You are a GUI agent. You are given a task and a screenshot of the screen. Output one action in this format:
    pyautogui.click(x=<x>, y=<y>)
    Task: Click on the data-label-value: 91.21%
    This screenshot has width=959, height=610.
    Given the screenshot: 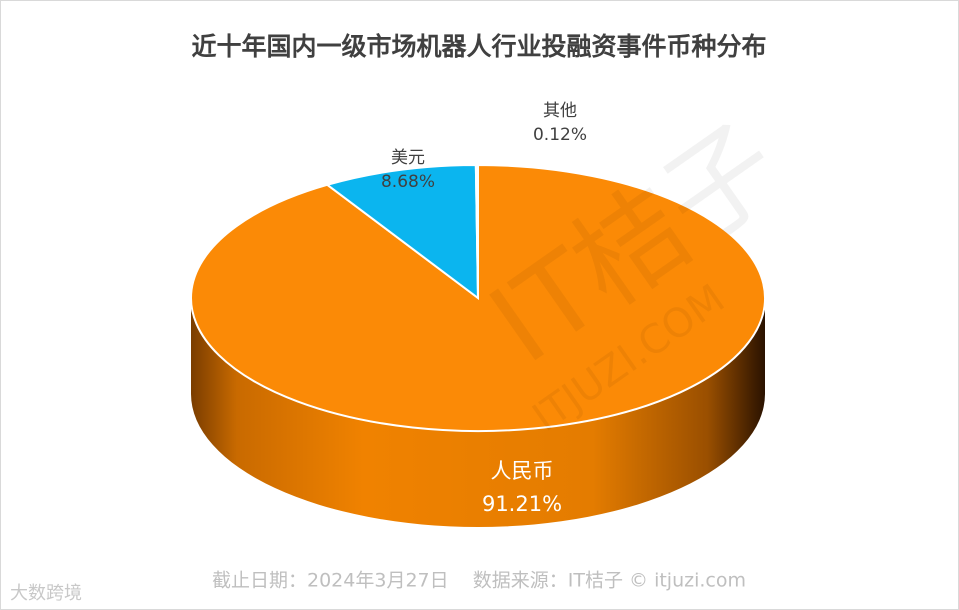 What is the action you would take?
    pyautogui.click(x=522, y=504)
    